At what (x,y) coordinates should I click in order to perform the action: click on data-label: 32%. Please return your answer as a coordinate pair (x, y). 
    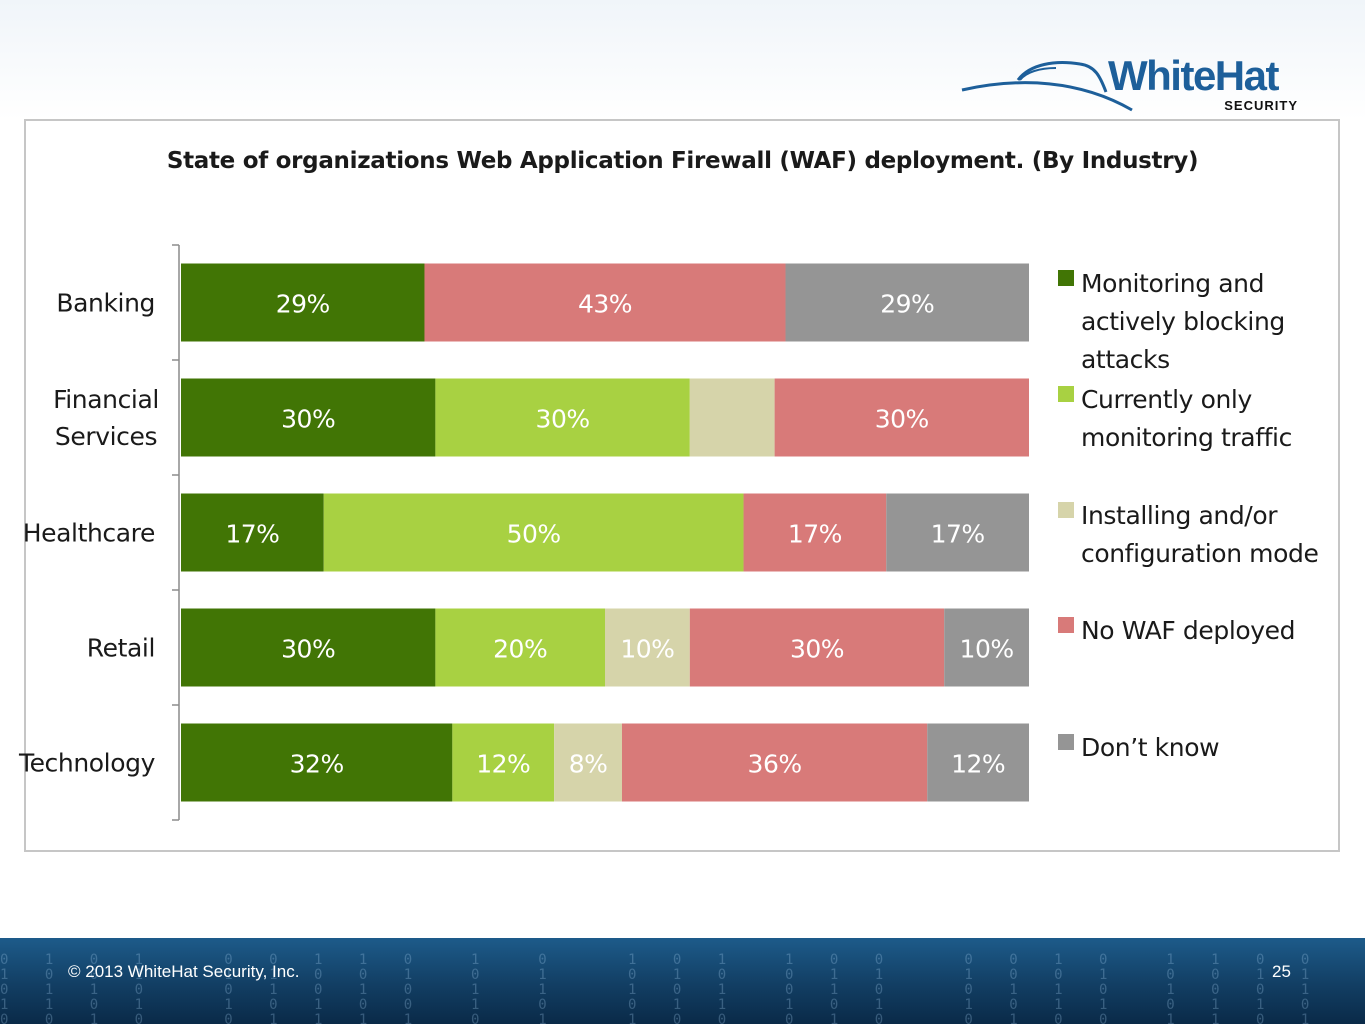
    Looking at the image, I should click on (317, 764).